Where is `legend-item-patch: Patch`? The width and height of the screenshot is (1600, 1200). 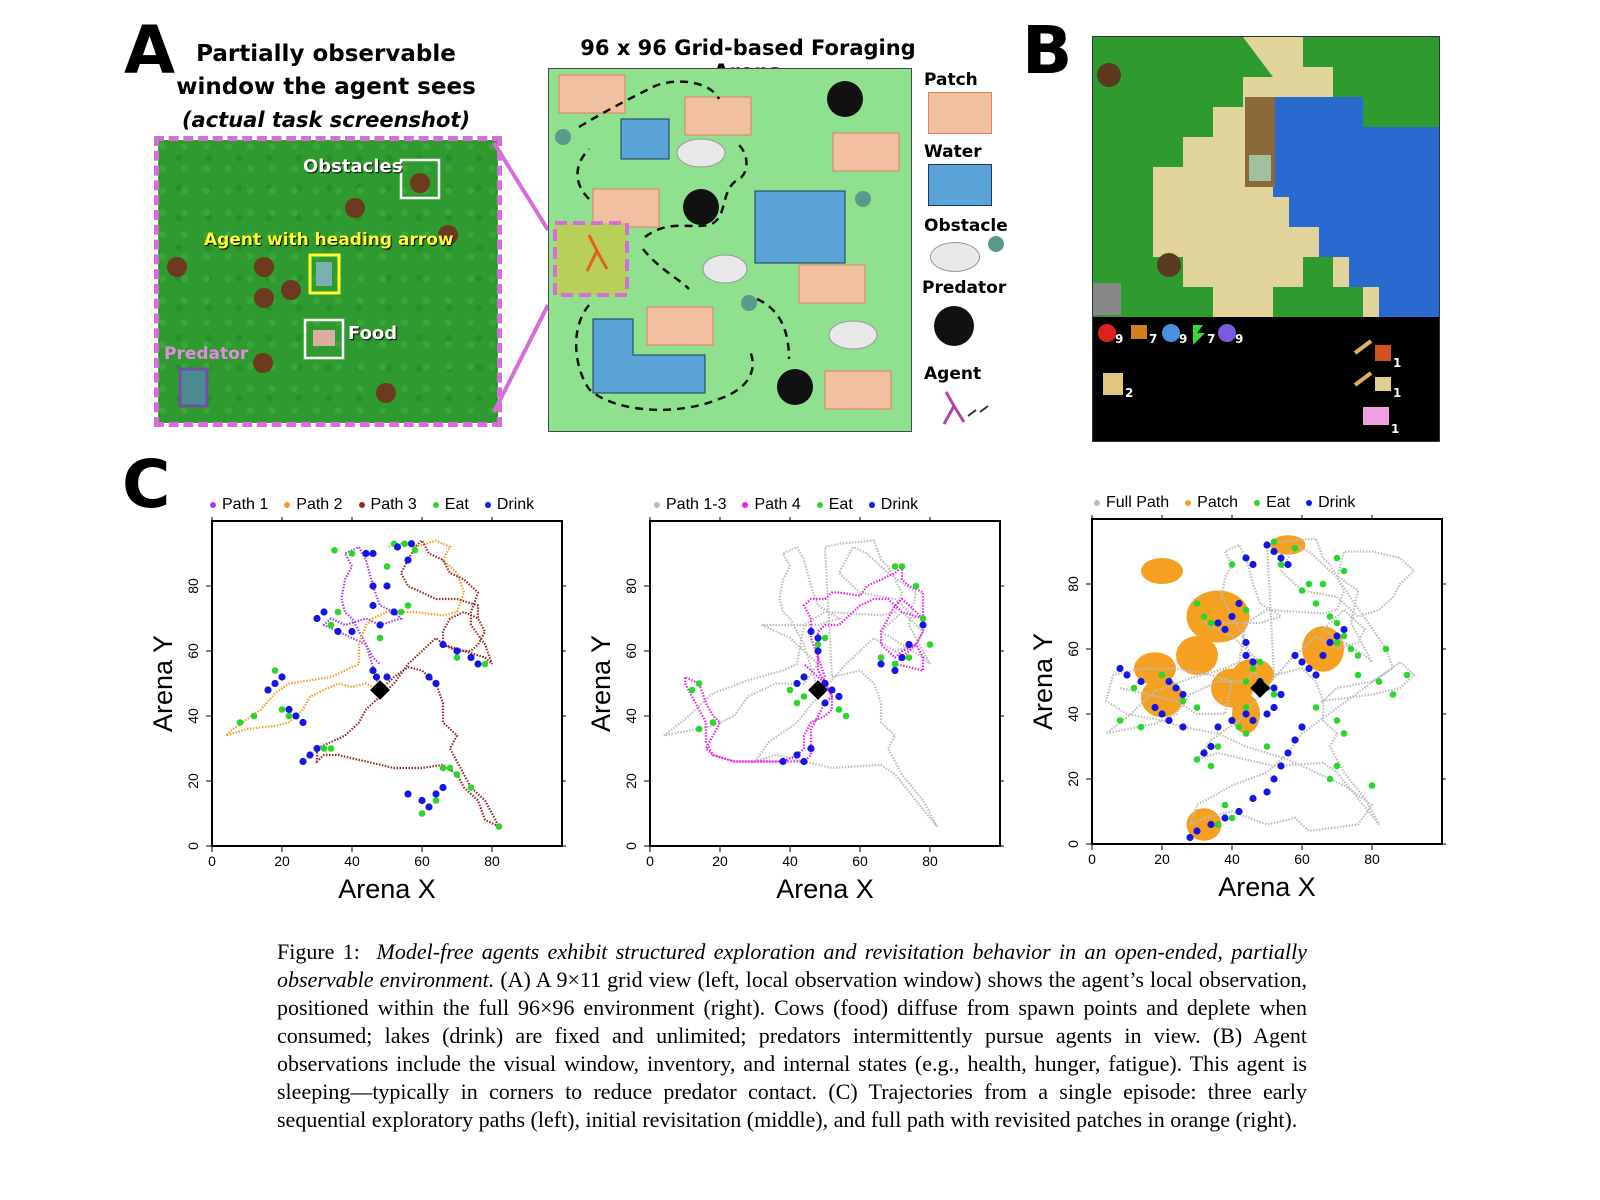
legend-item-patch: Patch is located at coordinates (1211, 503).